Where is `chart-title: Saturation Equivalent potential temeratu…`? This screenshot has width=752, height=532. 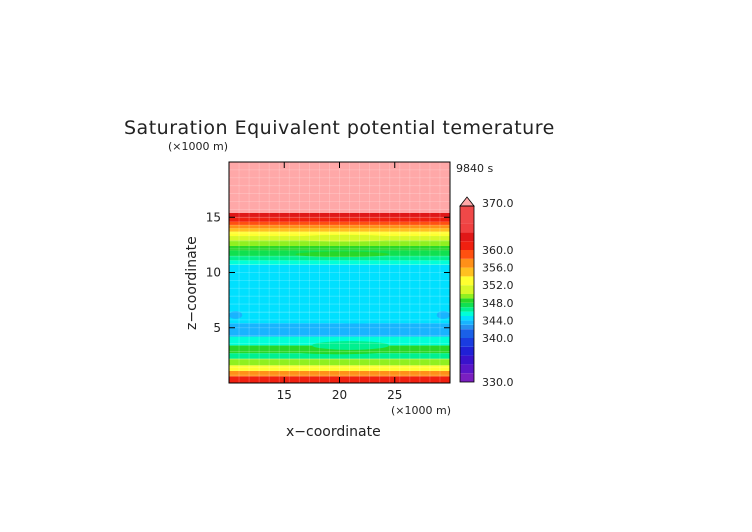 chart-title: Saturation Equivalent potential temeratu… is located at coordinates (339, 128).